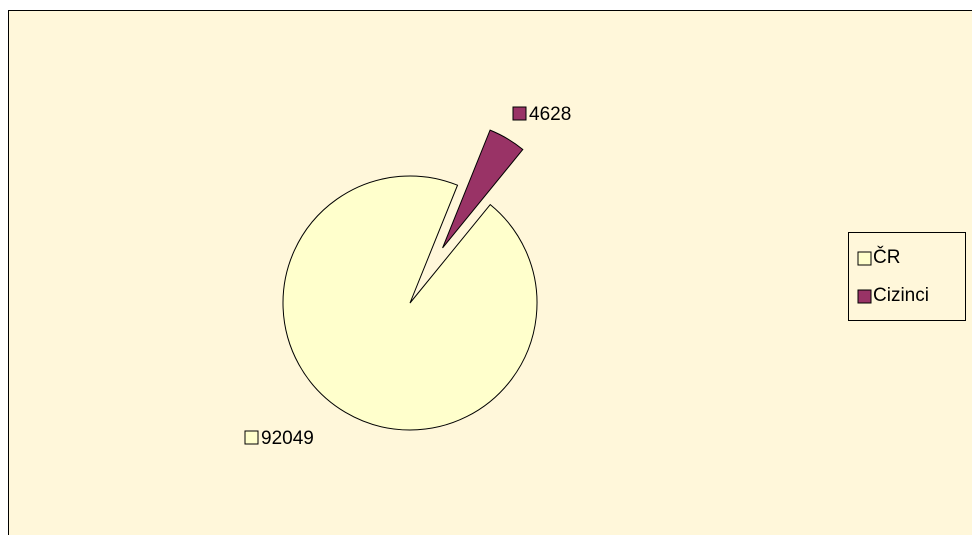  Describe the element at coordinates (550, 114) in the screenshot. I see `data-label: 4628` at that location.